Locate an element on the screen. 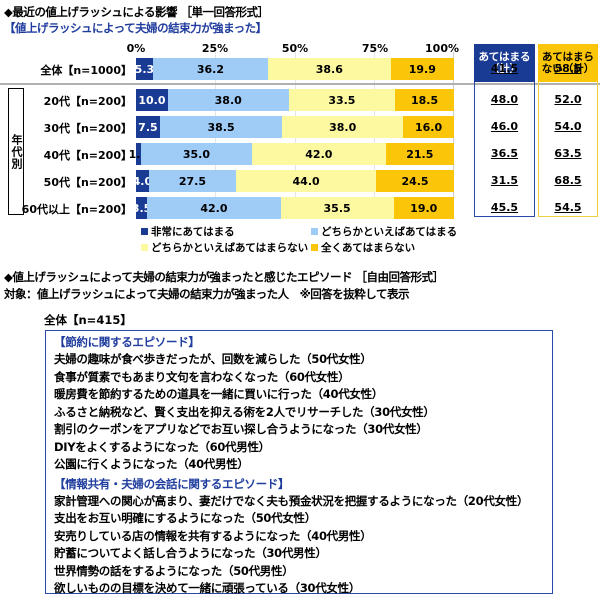 This screenshot has height=598, width=600. episode-item: DIYをよくするようになった（60代男性） is located at coordinates (162, 446).